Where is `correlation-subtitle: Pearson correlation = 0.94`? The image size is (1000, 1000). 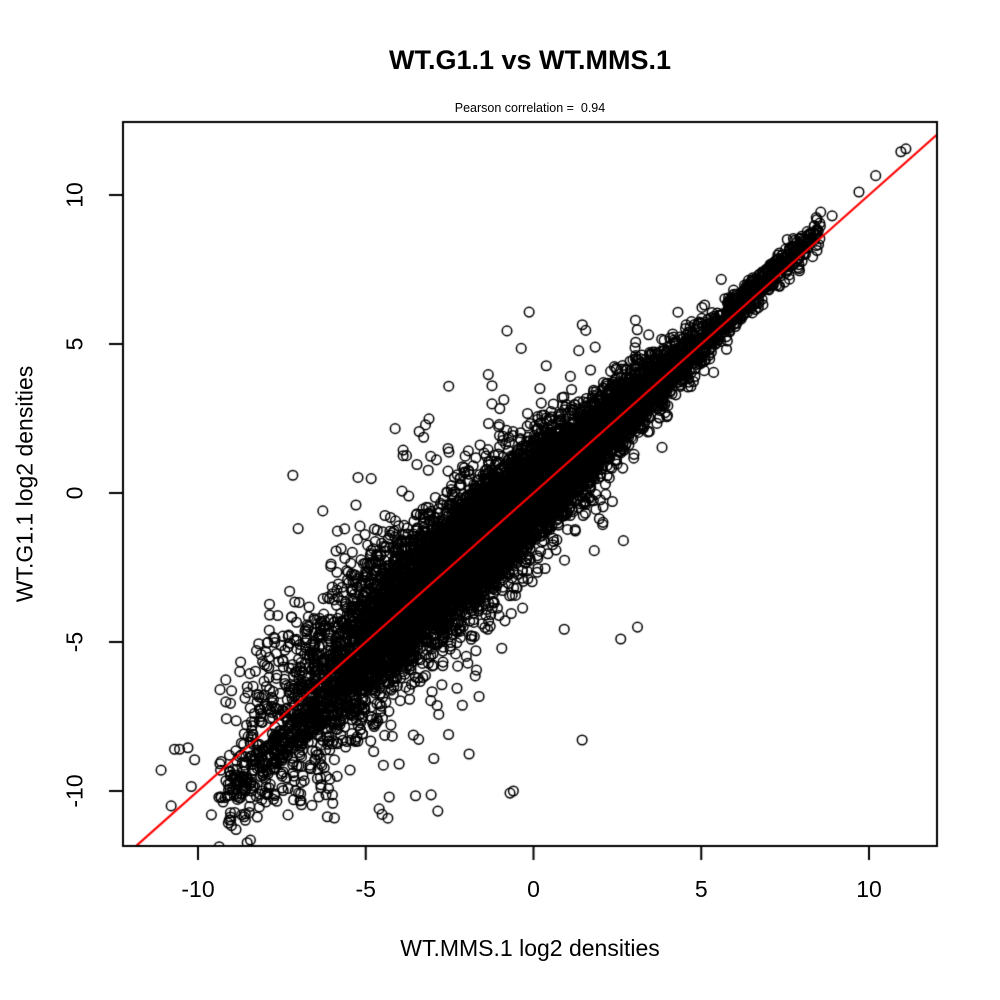 correlation-subtitle: Pearson correlation = 0.94 is located at coordinates (530, 108).